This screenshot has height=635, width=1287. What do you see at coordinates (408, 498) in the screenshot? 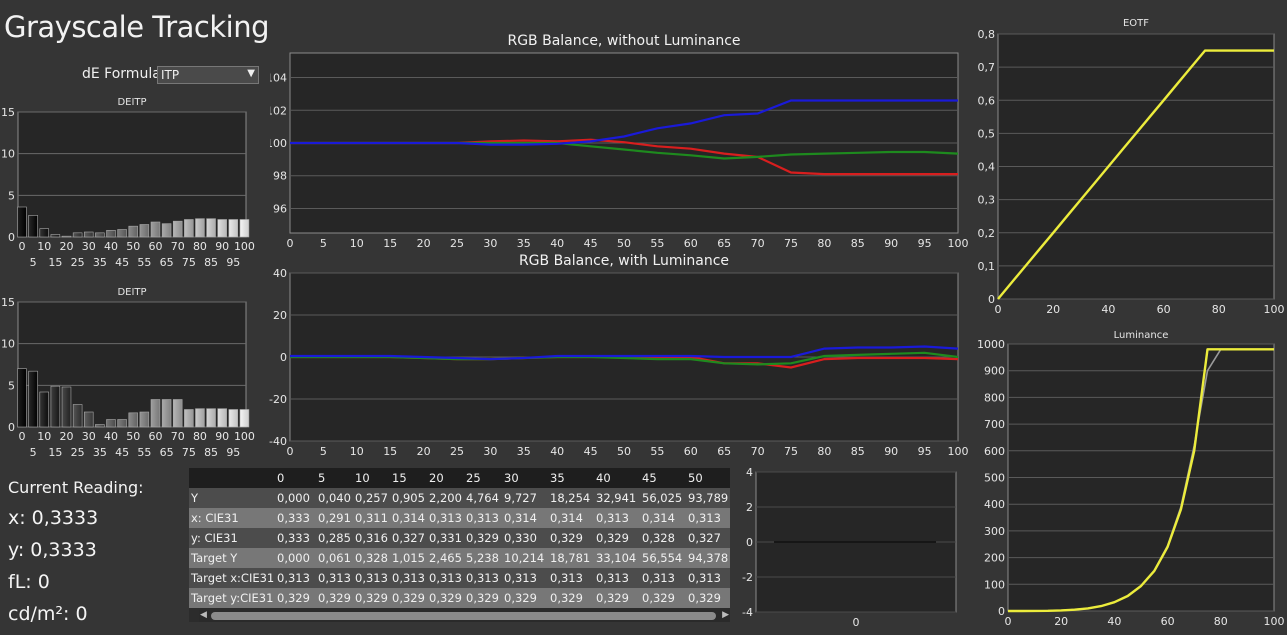
I see `table-cell: 0,905` at bounding box center [408, 498].